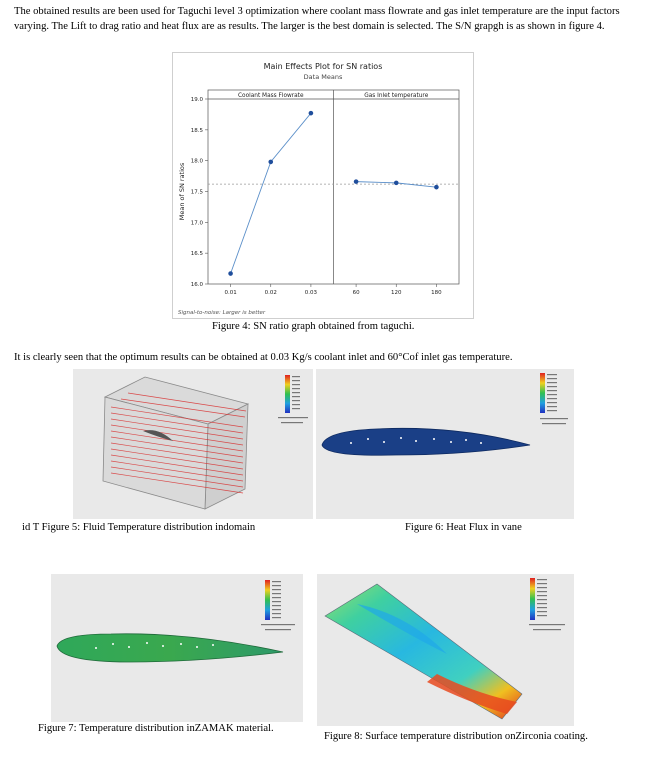 The height and width of the screenshot is (759, 656). I want to click on panel-strip-label: Gas Inlet temperature, so click(396, 96).